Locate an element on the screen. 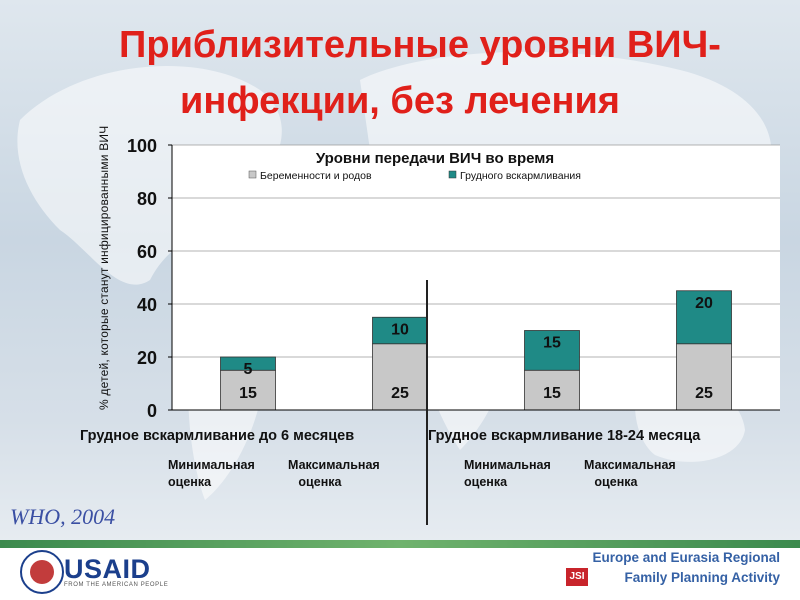  legend-label-breastfeeding: Грудного вскармливания is located at coordinates (520, 176).